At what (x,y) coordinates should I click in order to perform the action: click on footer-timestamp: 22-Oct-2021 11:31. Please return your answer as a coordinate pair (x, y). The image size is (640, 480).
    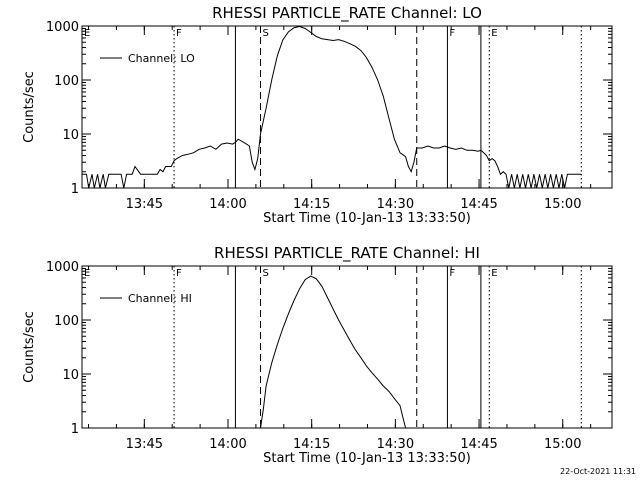
    Looking at the image, I should click on (598, 471).